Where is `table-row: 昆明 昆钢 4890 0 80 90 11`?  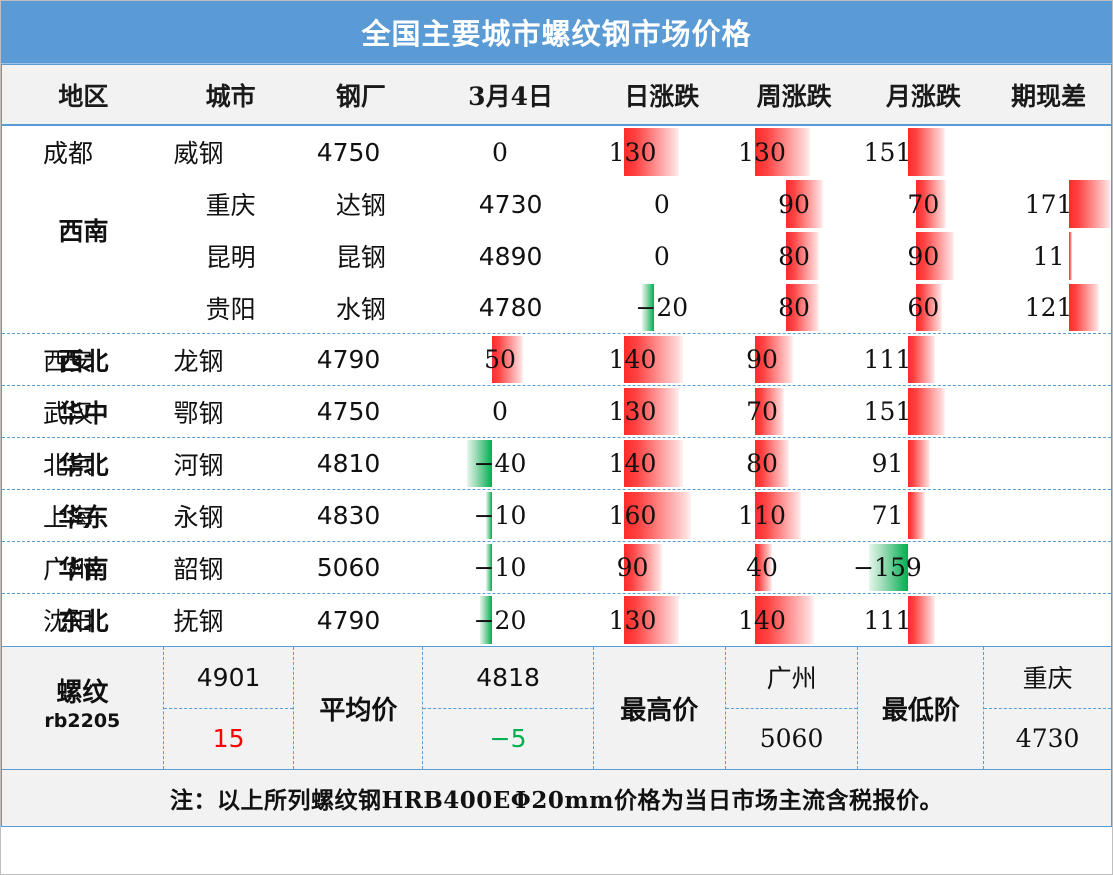 table-row: 昆明 昆钢 4890 0 80 90 11 is located at coordinates (556, 256).